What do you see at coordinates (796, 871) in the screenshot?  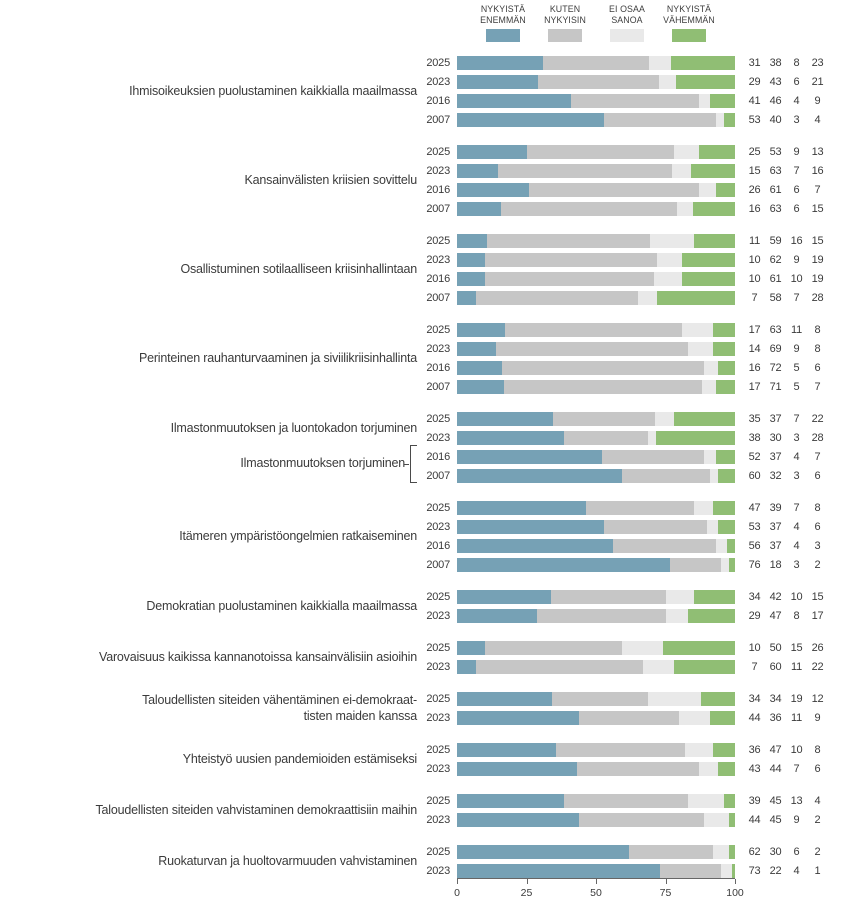 I see `value-label: 4` at bounding box center [796, 871].